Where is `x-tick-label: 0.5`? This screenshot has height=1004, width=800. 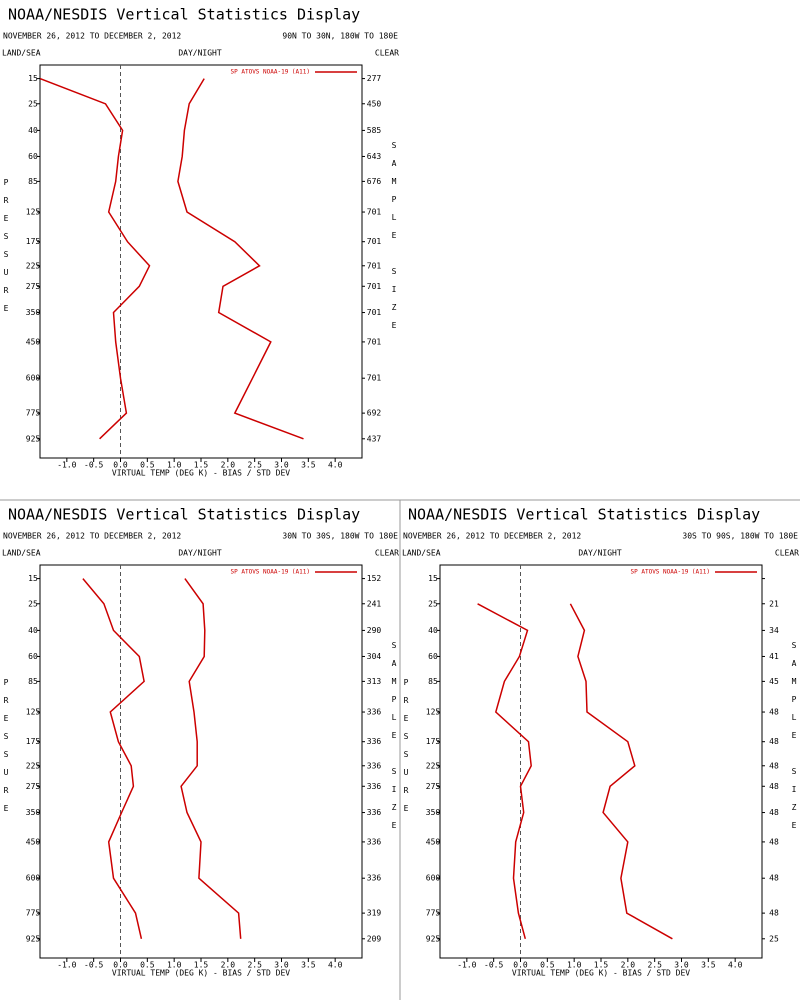
x-tick-label: 0.5 is located at coordinates (147, 965).